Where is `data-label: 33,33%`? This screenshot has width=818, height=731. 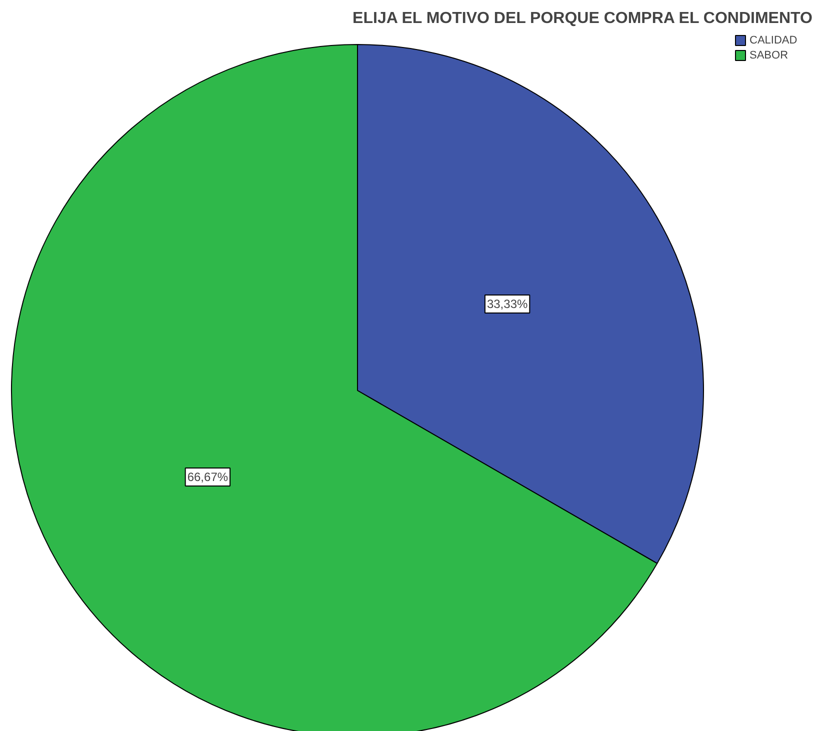 data-label: 33,33% is located at coordinates (507, 303).